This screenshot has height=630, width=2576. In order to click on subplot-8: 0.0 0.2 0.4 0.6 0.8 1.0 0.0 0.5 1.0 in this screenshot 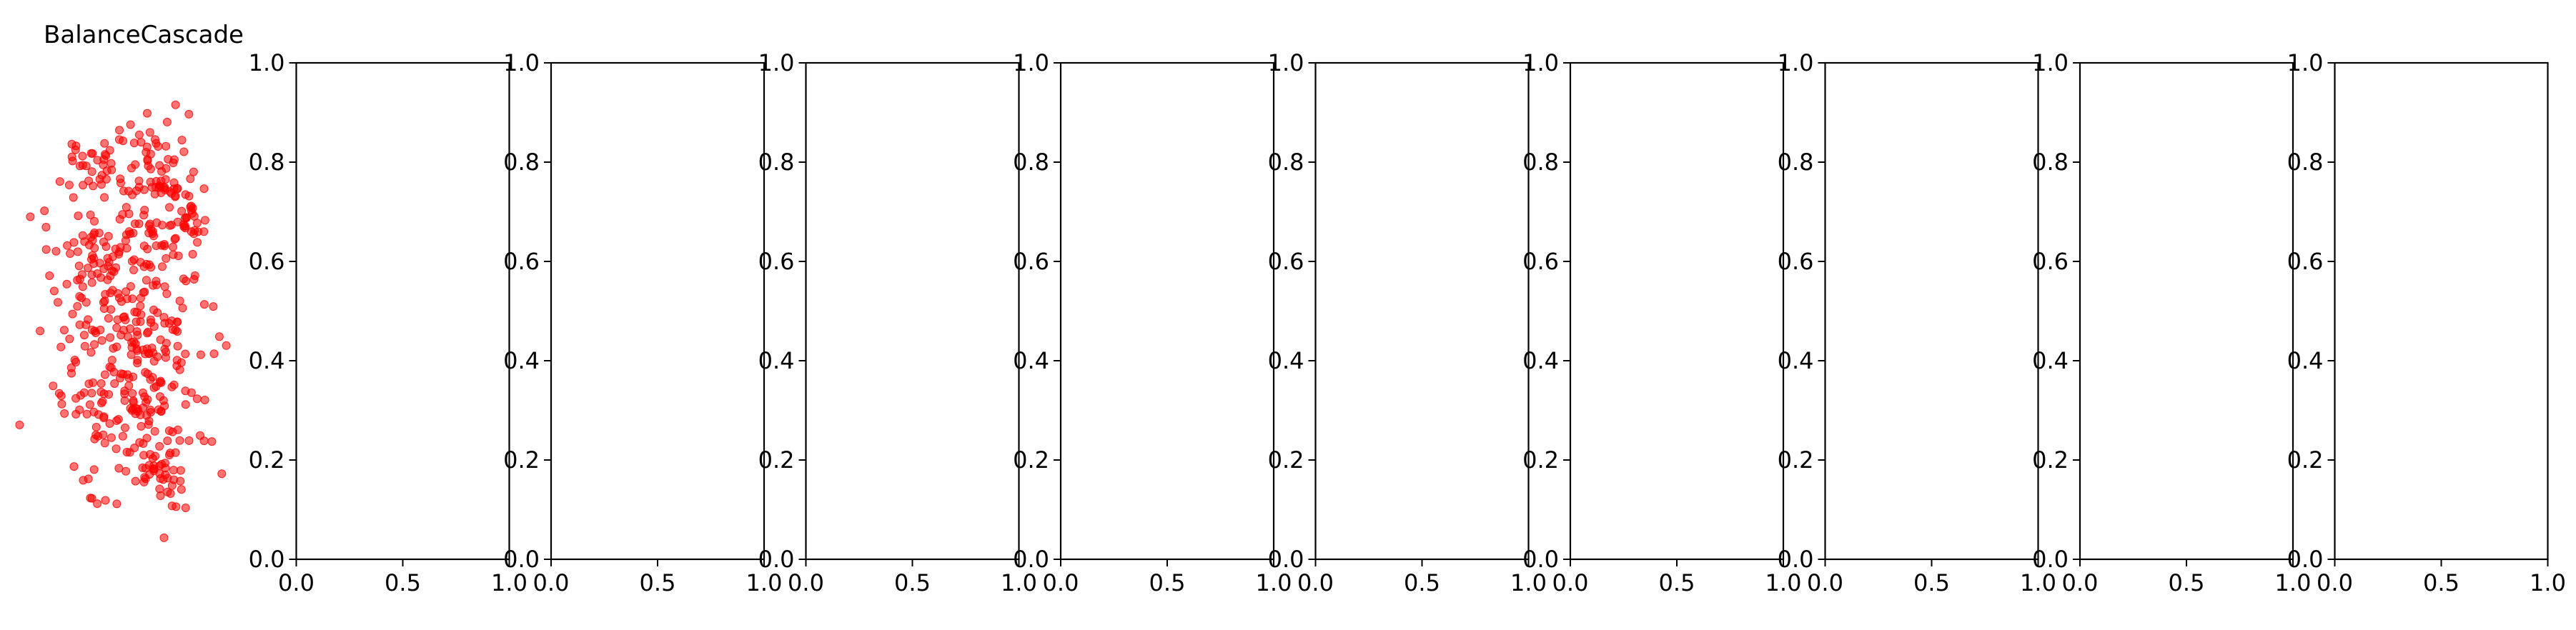, I will do `click(1917, 322)`.